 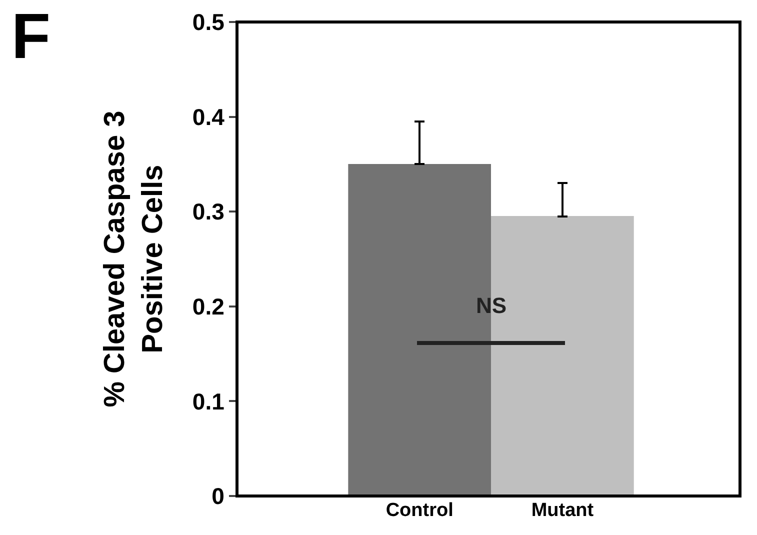 I want to click on annotation: NS, so click(x=491, y=305).